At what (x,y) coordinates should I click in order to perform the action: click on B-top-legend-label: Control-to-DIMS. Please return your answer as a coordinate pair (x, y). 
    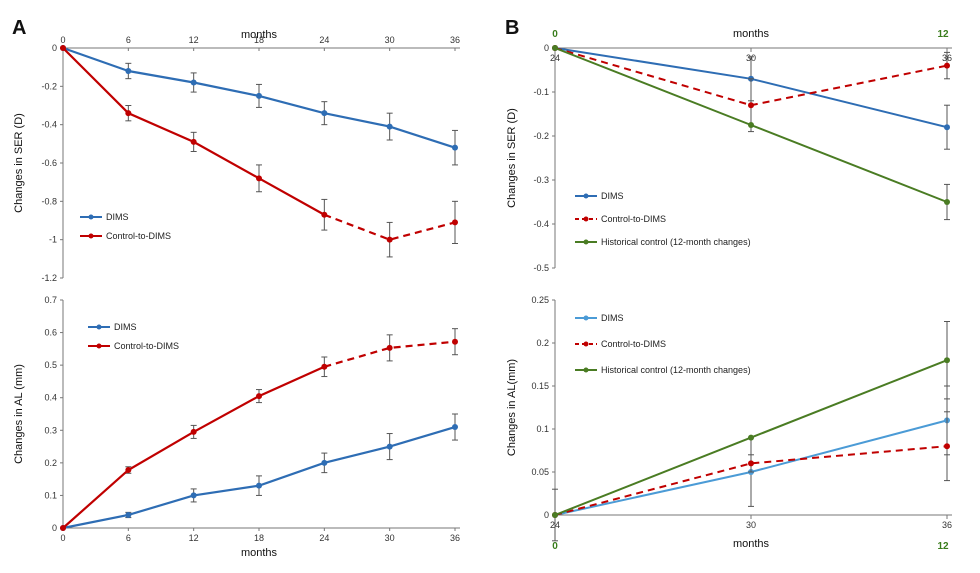
    Looking at the image, I should click on (633, 219).